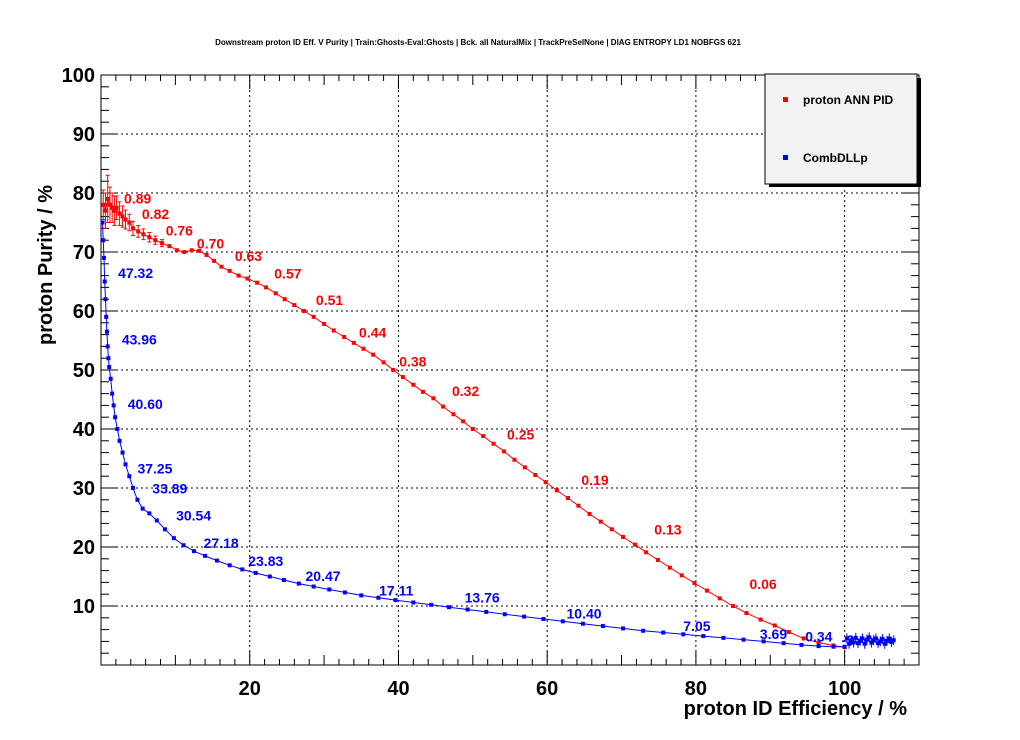  Describe the element at coordinates (323, 576) in the screenshot. I see `point-annotation: 20.47` at that location.